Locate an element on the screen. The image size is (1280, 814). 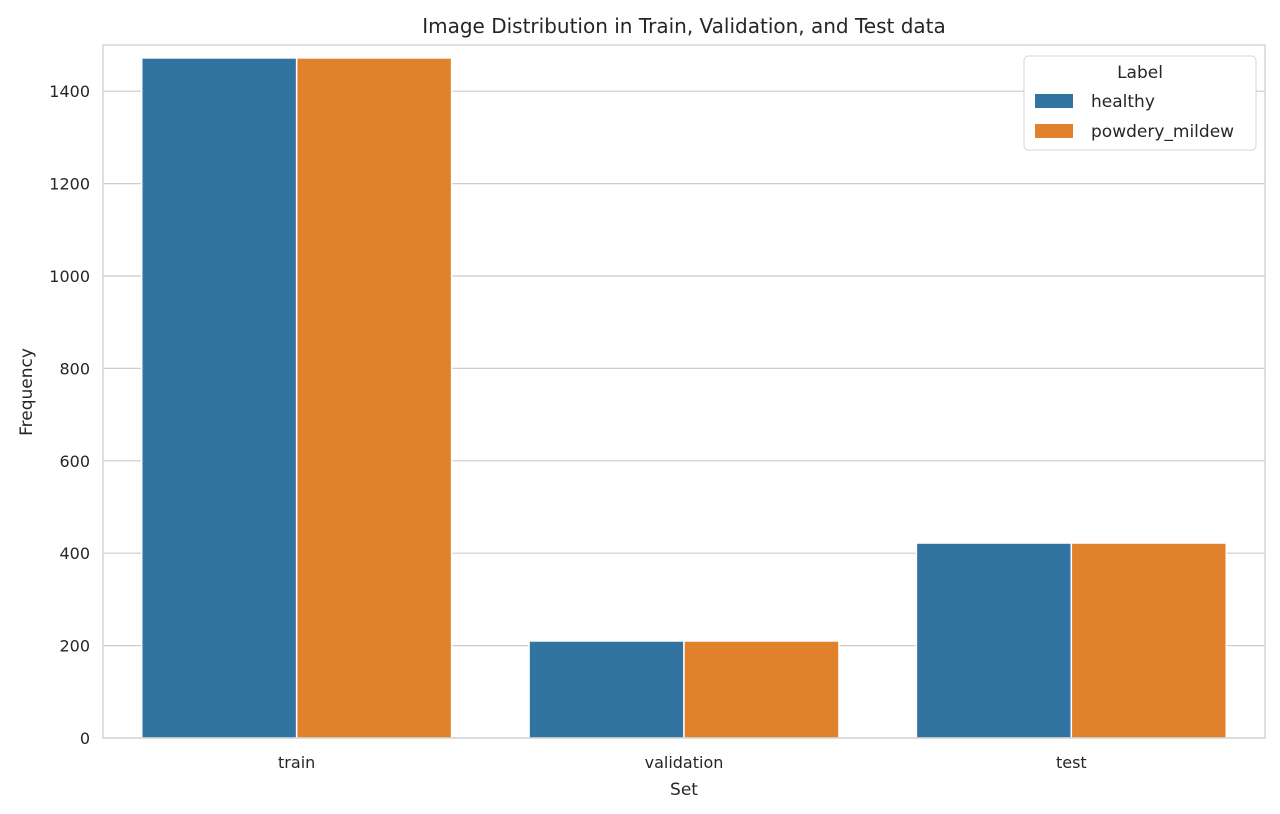
x-ticks: train validation test is located at coordinates (682, 762).